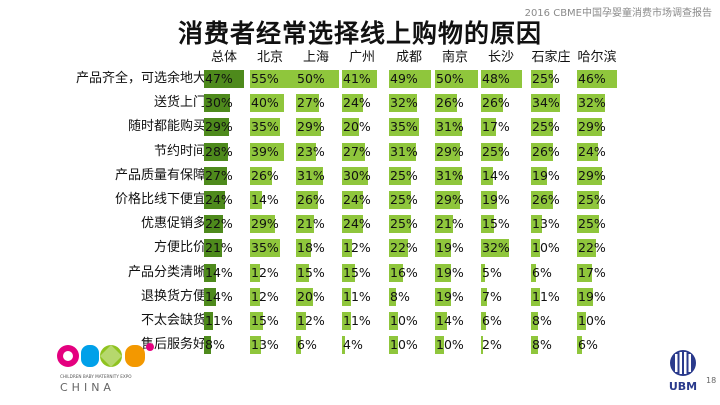  What do you see at coordinates (311, 320) in the screenshot?
I see `data-label: 12%` at bounding box center [311, 320].